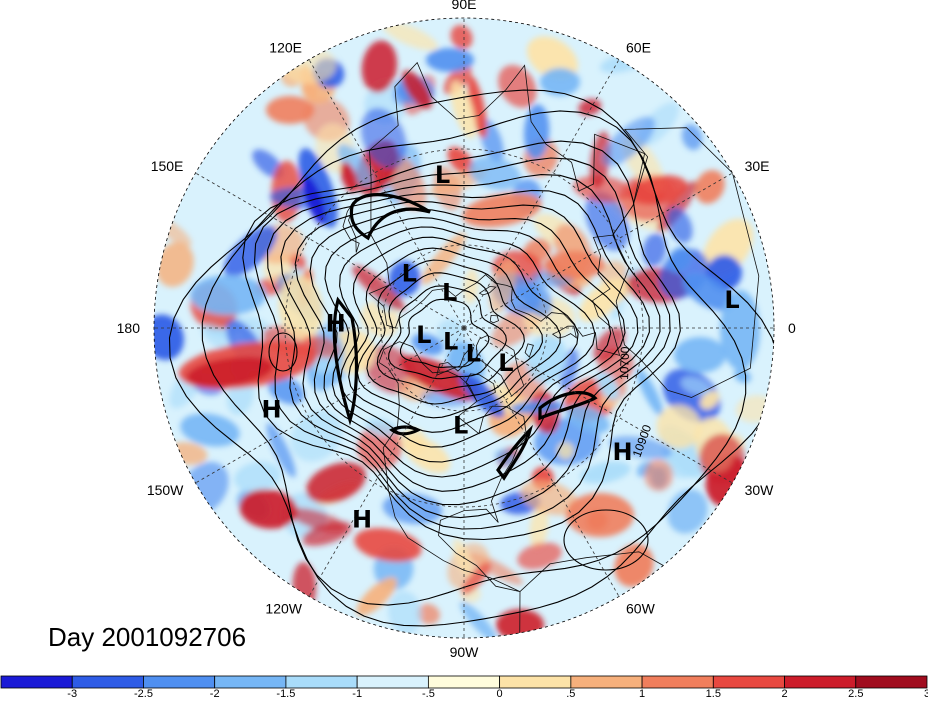  I want to click on longitude-label: 150E, so click(167, 166).